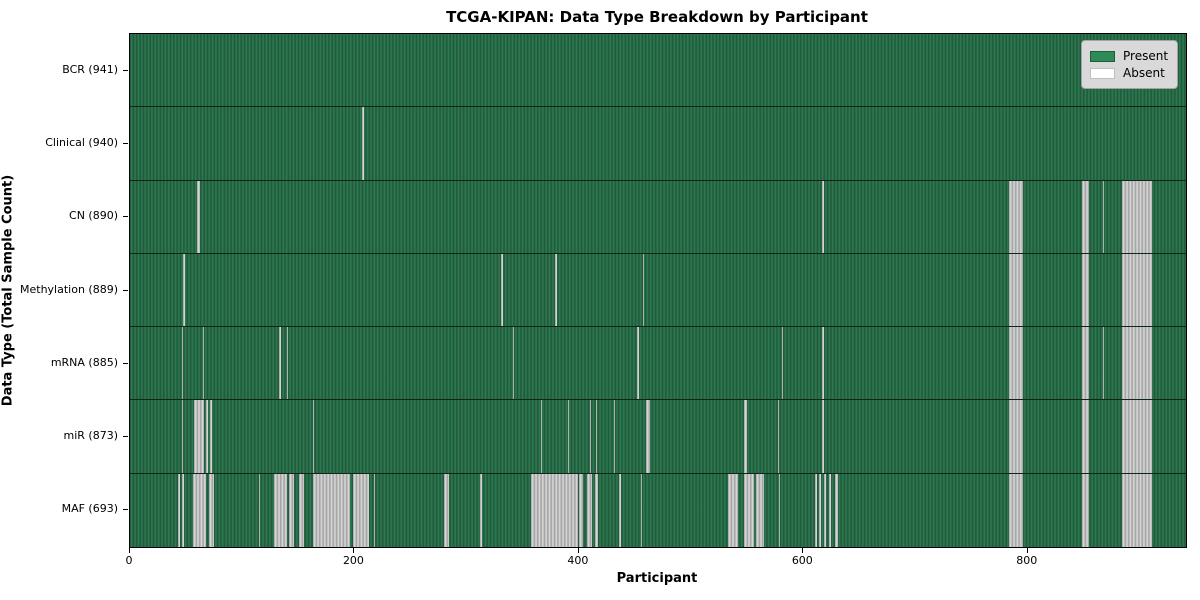 The height and width of the screenshot is (600, 1200). What do you see at coordinates (1144, 73) in the screenshot?
I see `legend-label-absent: Absent` at bounding box center [1144, 73].